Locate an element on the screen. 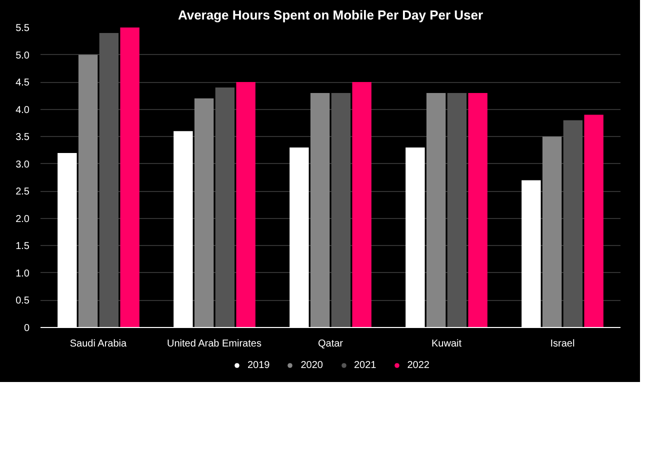  x-tick-label: Israel is located at coordinates (562, 344).